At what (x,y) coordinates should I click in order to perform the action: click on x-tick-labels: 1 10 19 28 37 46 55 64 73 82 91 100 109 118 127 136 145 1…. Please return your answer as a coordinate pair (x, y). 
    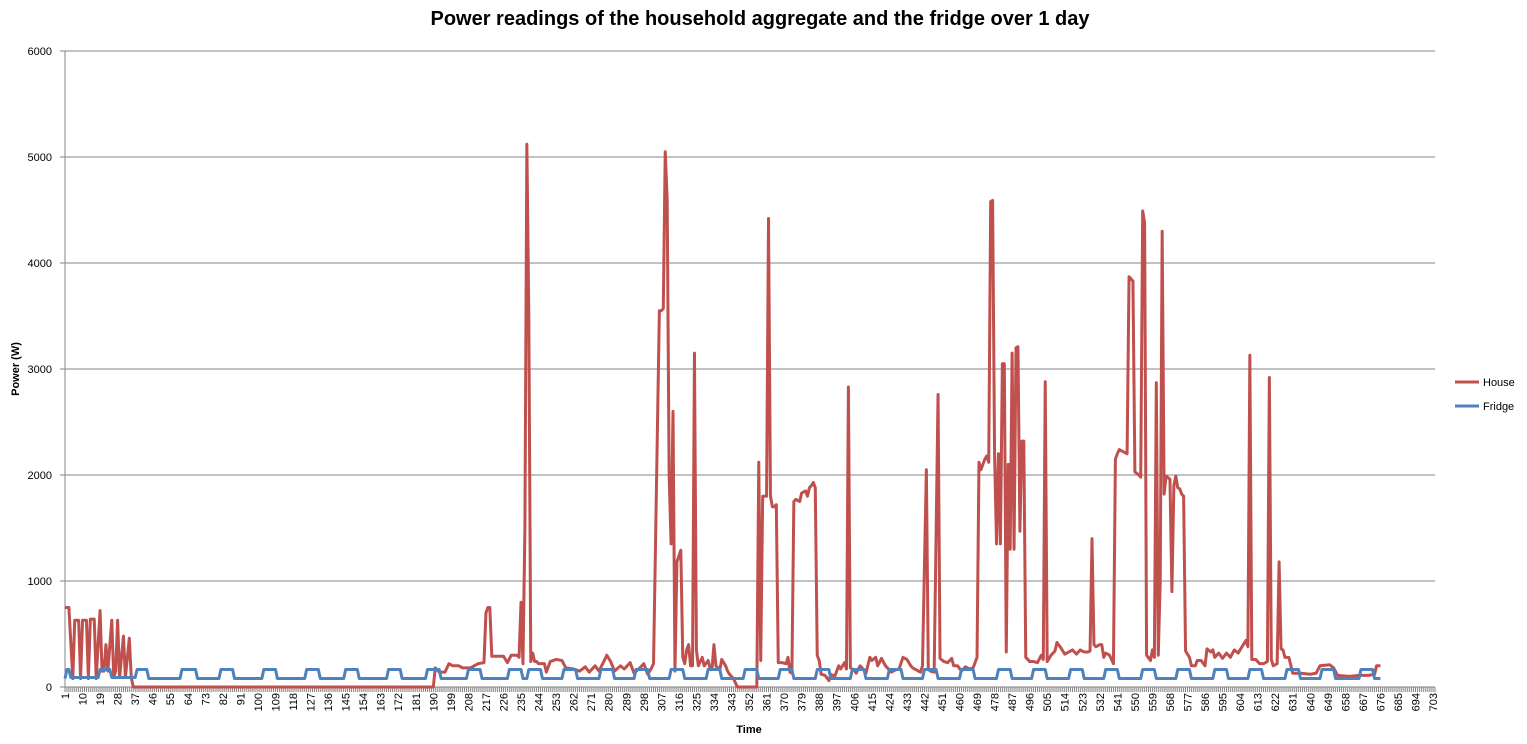
    Looking at the image, I should click on (750, 699).